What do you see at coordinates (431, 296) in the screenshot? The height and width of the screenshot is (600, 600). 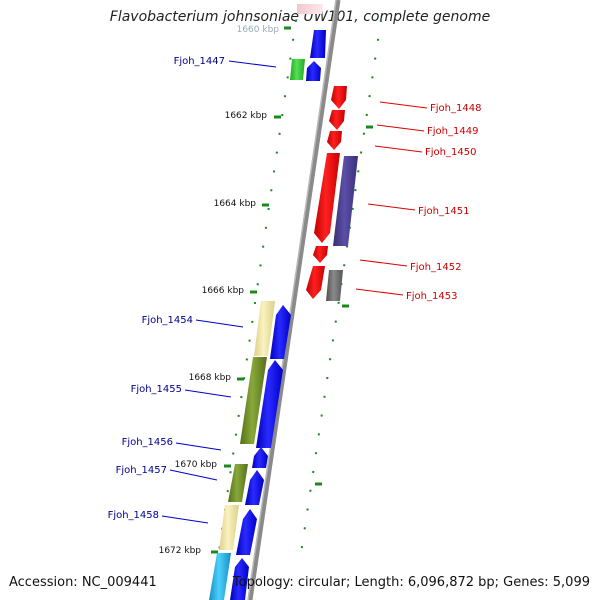 I see `gene-label: Fjoh_1453` at bounding box center [431, 296].